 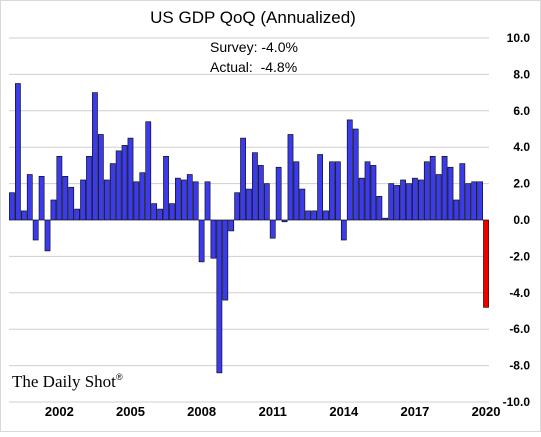 I want to click on y-tick-label: 0.0, so click(x=521, y=220).